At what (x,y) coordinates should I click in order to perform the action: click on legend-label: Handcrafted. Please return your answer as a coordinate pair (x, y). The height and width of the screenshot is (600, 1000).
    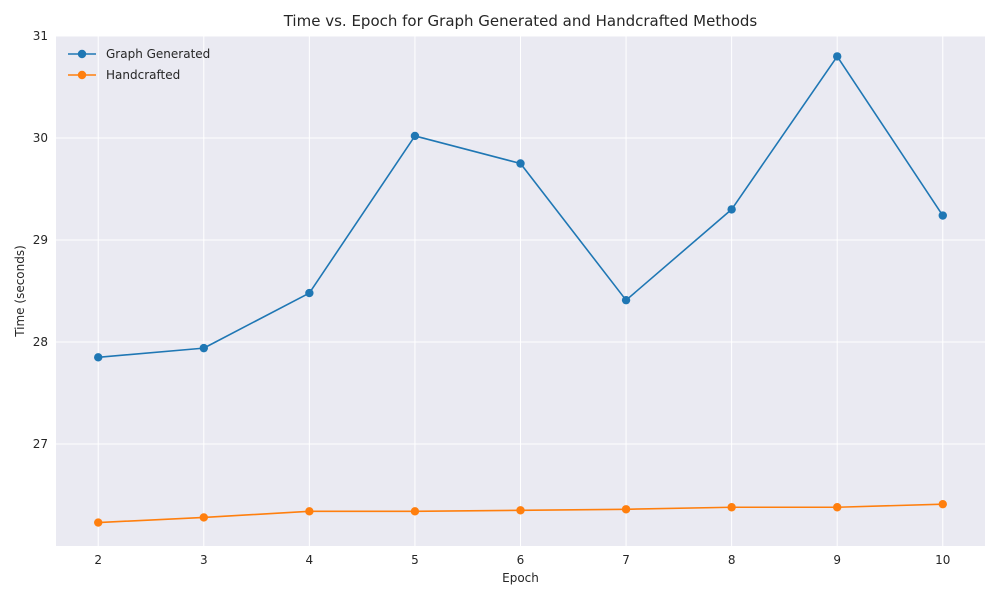
    Looking at the image, I should click on (143, 75).